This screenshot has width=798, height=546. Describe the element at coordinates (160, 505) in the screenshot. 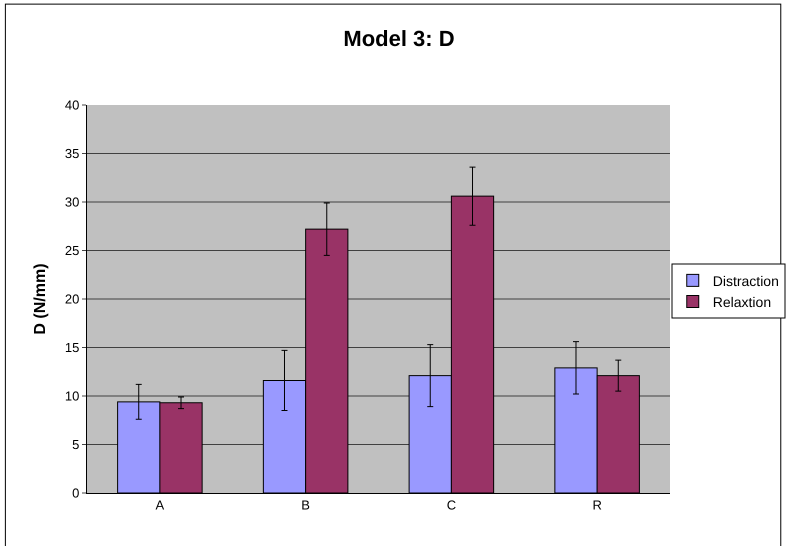

I see `x-tick-label: A` at that location.